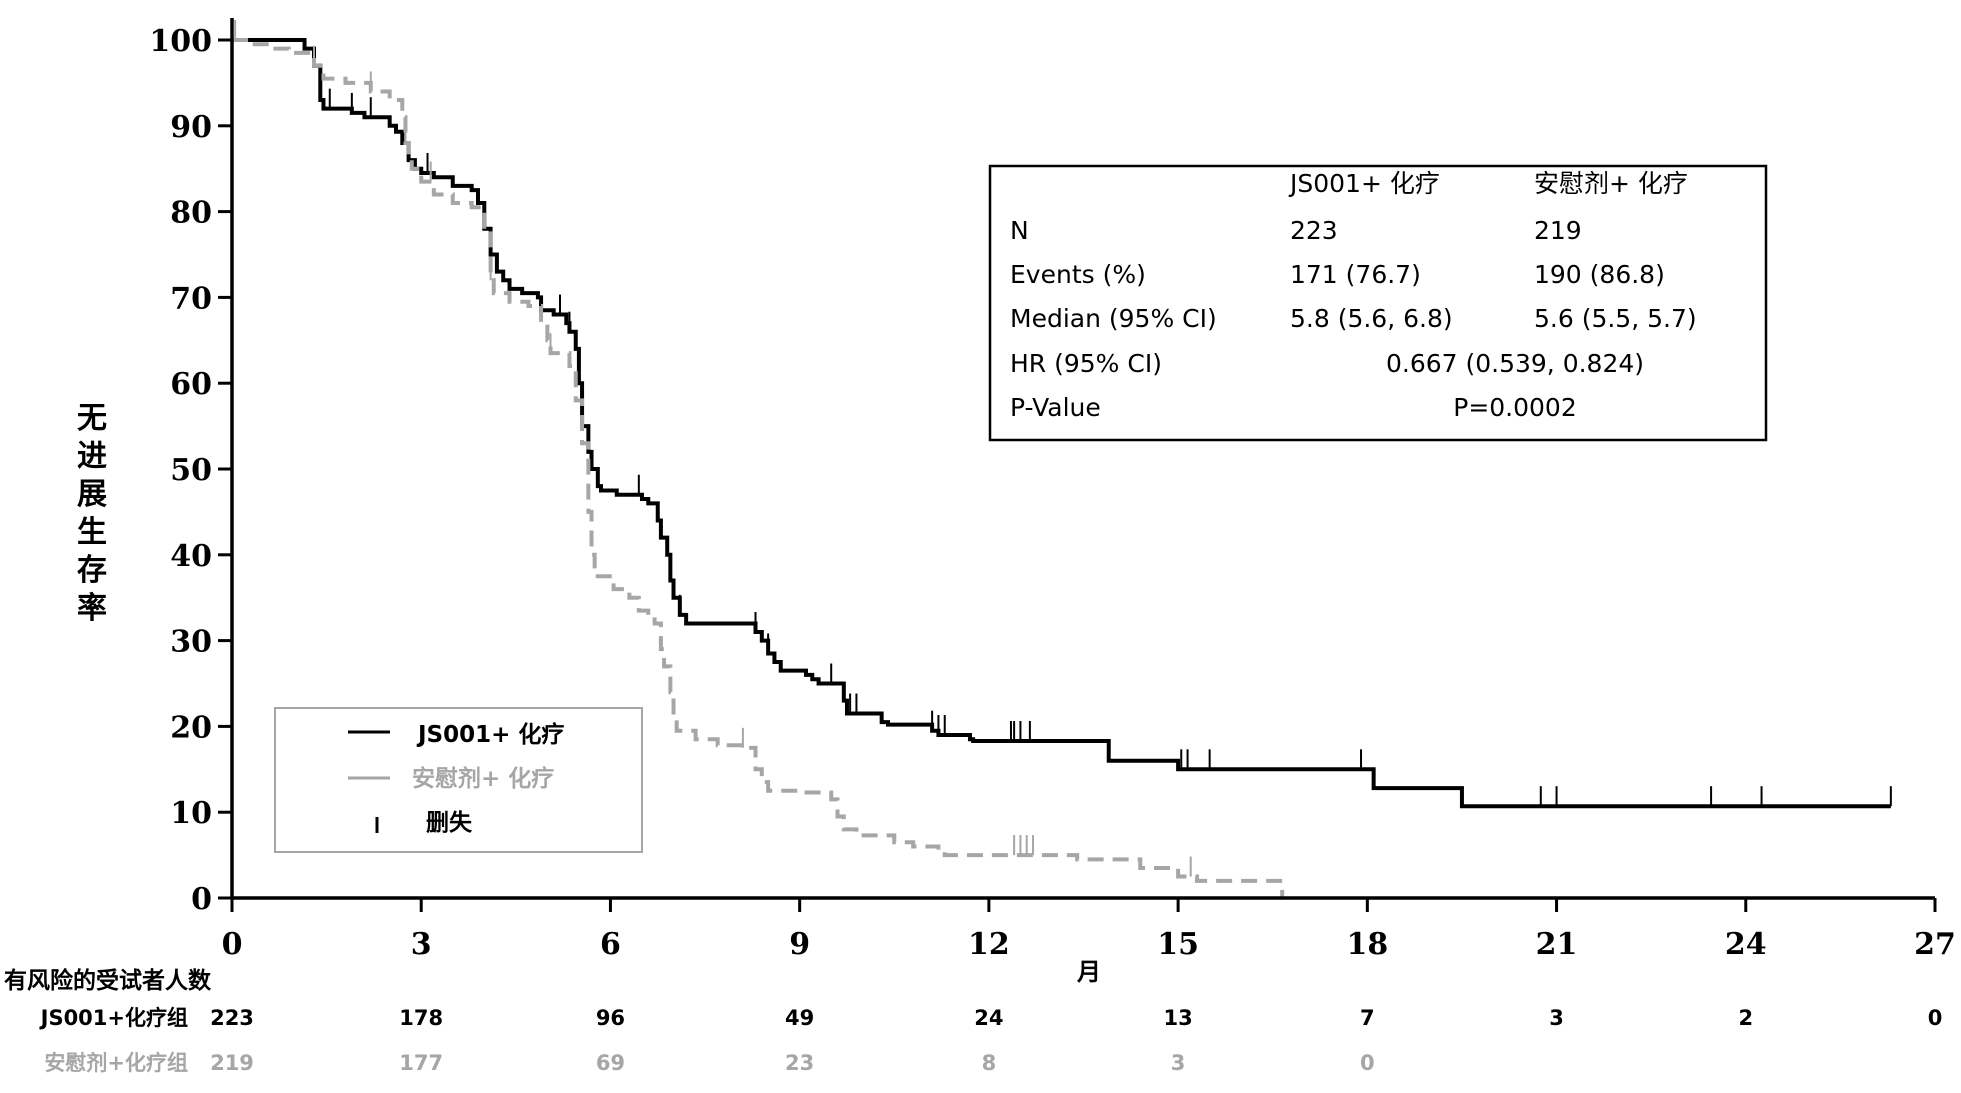 This screenshot has width=1961, height=1093. I want to click on stats-header-treatment: JS001+ 化疗, so click(1364, 183).